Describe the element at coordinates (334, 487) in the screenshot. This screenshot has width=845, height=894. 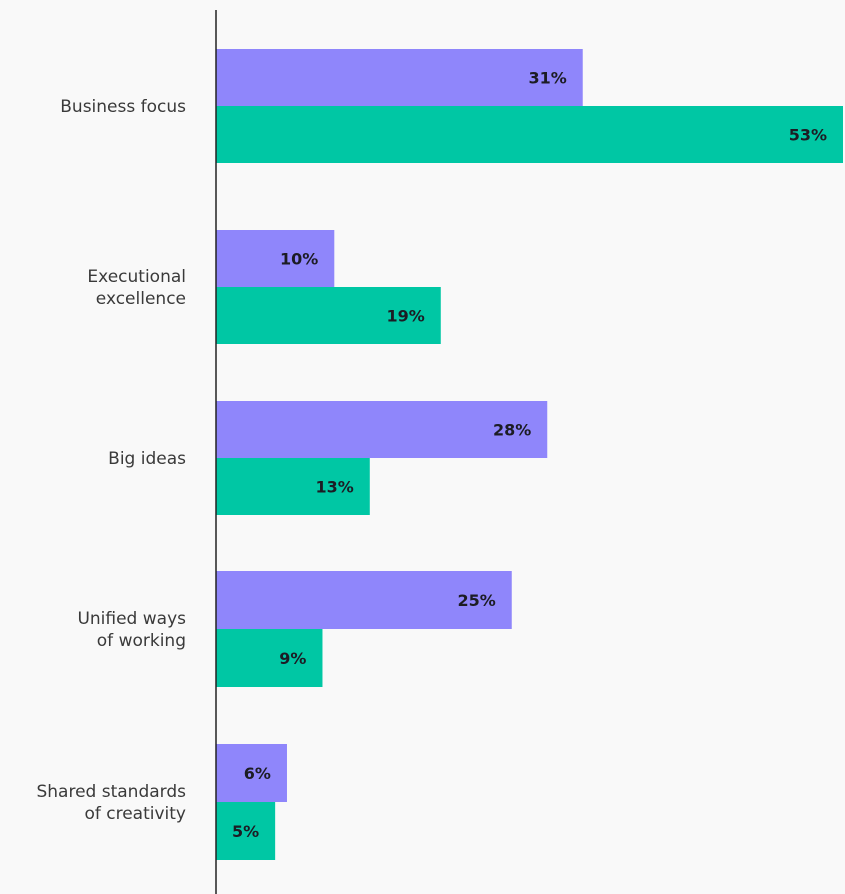
I see `value-label-series2-3: 13%` at that location.